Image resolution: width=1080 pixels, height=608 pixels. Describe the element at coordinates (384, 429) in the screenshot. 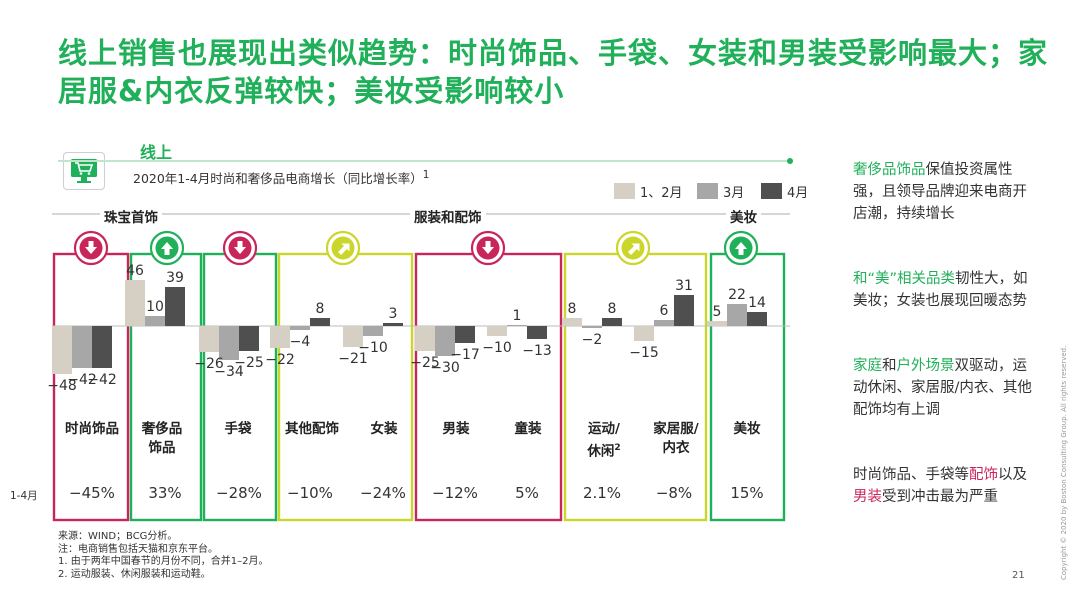

I see `category-label-womenswear: 女装` at that location.